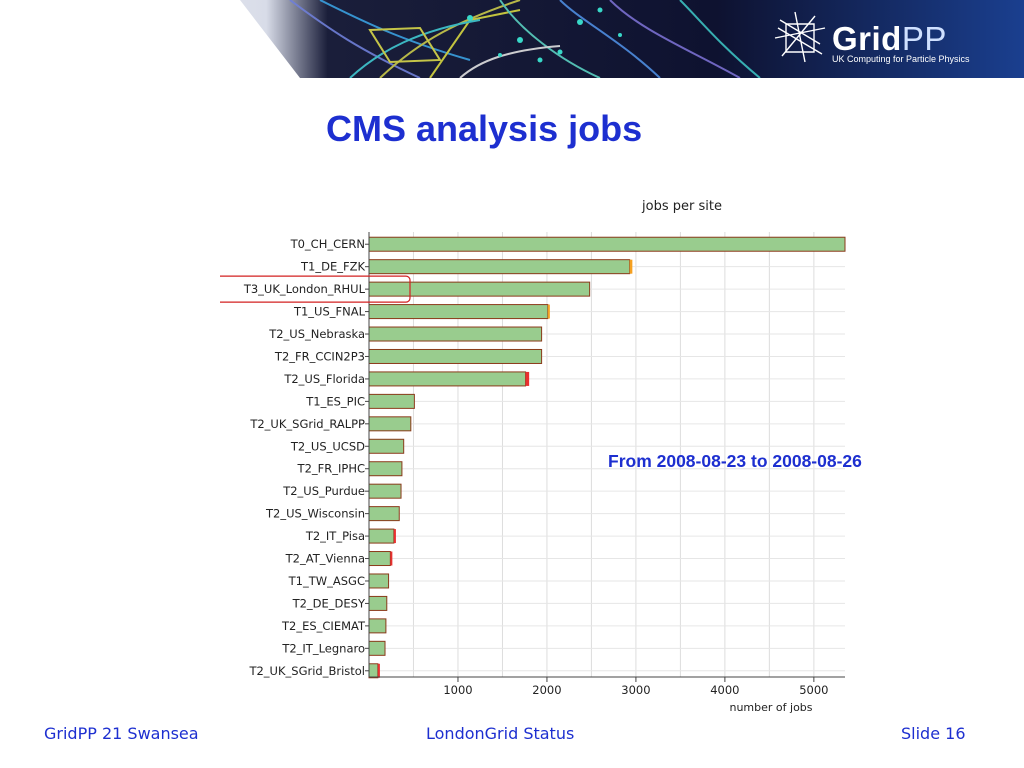 This screenshot has height=768, width=1024. I want to click on footer-section: LondonGrid Status, so click(500, 733).